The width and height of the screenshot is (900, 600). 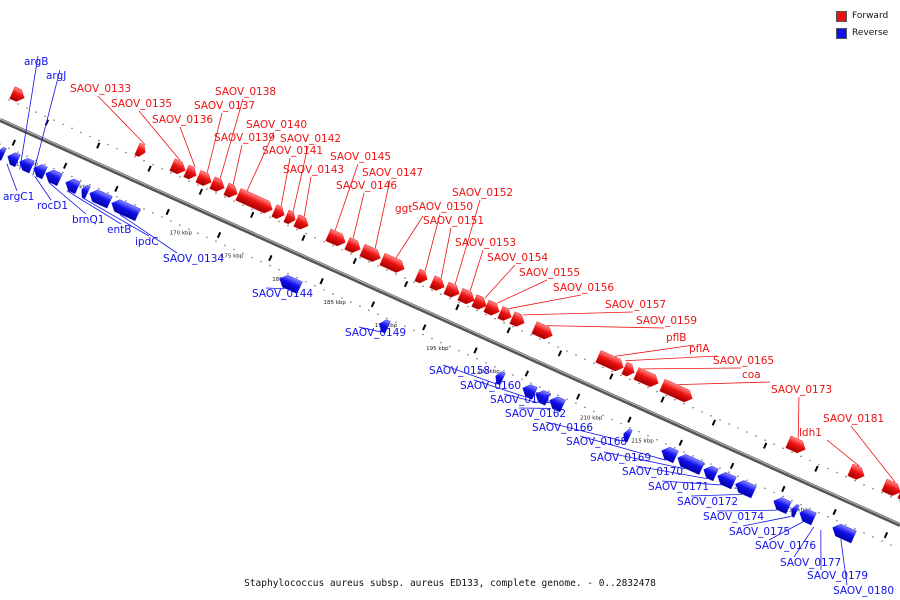 I want to click on forward-gene-label: SAOV_0146, so click(x=366, y=186).